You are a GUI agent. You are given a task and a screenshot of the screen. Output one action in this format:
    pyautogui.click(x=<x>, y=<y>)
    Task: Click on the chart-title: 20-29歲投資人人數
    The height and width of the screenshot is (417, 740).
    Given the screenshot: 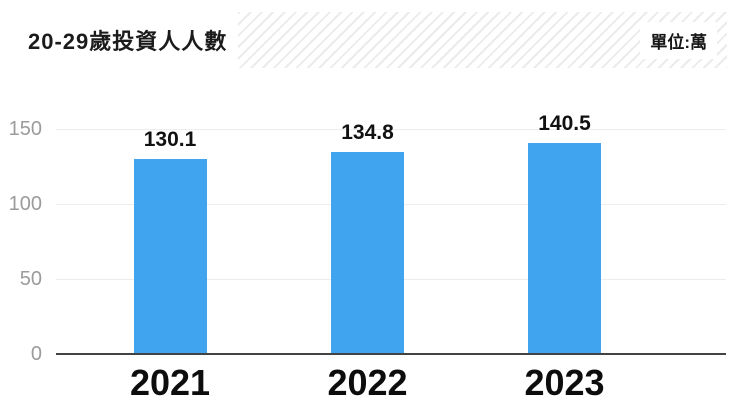 What is the action you would take?
    pyautogui.click(x=128, y=41)
    